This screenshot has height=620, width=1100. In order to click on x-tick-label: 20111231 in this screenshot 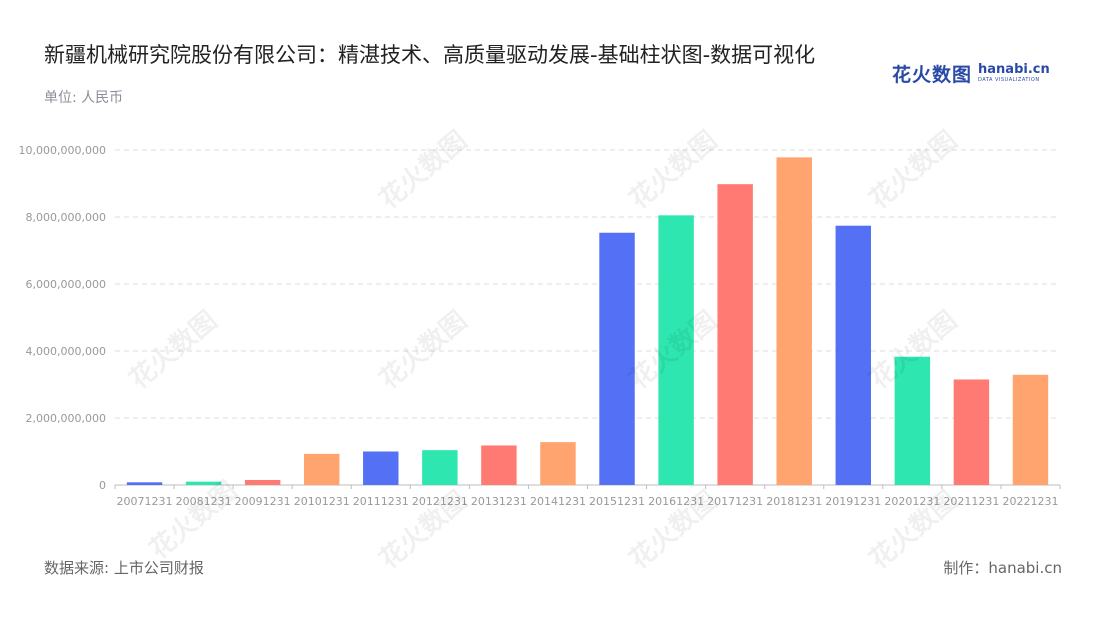, I will do `click(381, 501)`.